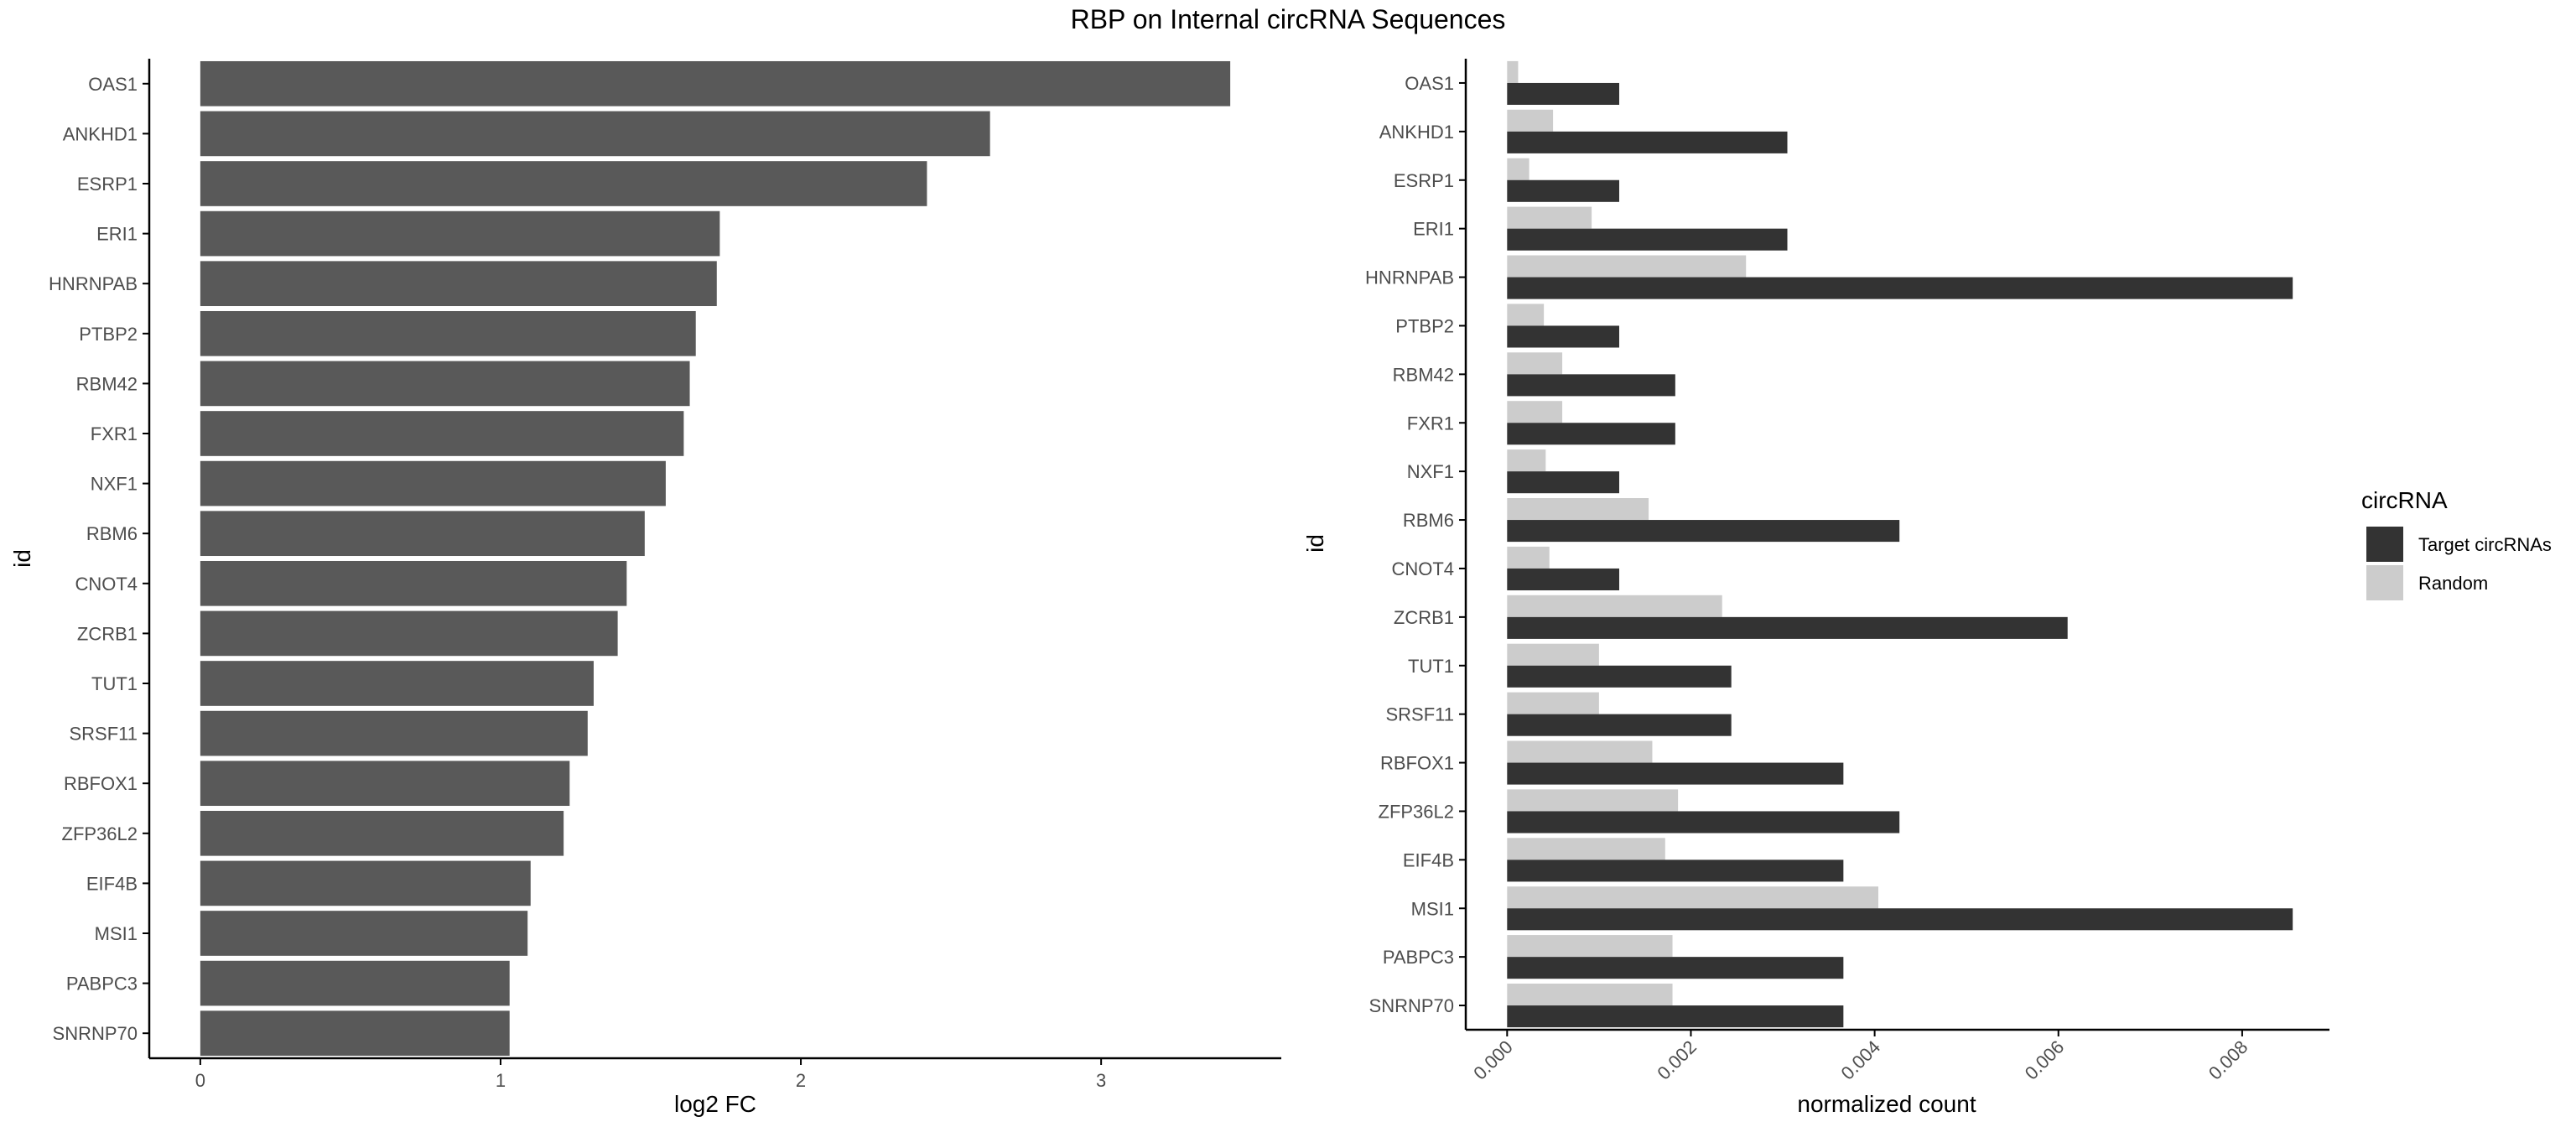 The image size is (2576, 1127). What do you see at coordinates (445, 384) in the screenshot?
I see `bar-rbm42` at bounding box center [445, 384].